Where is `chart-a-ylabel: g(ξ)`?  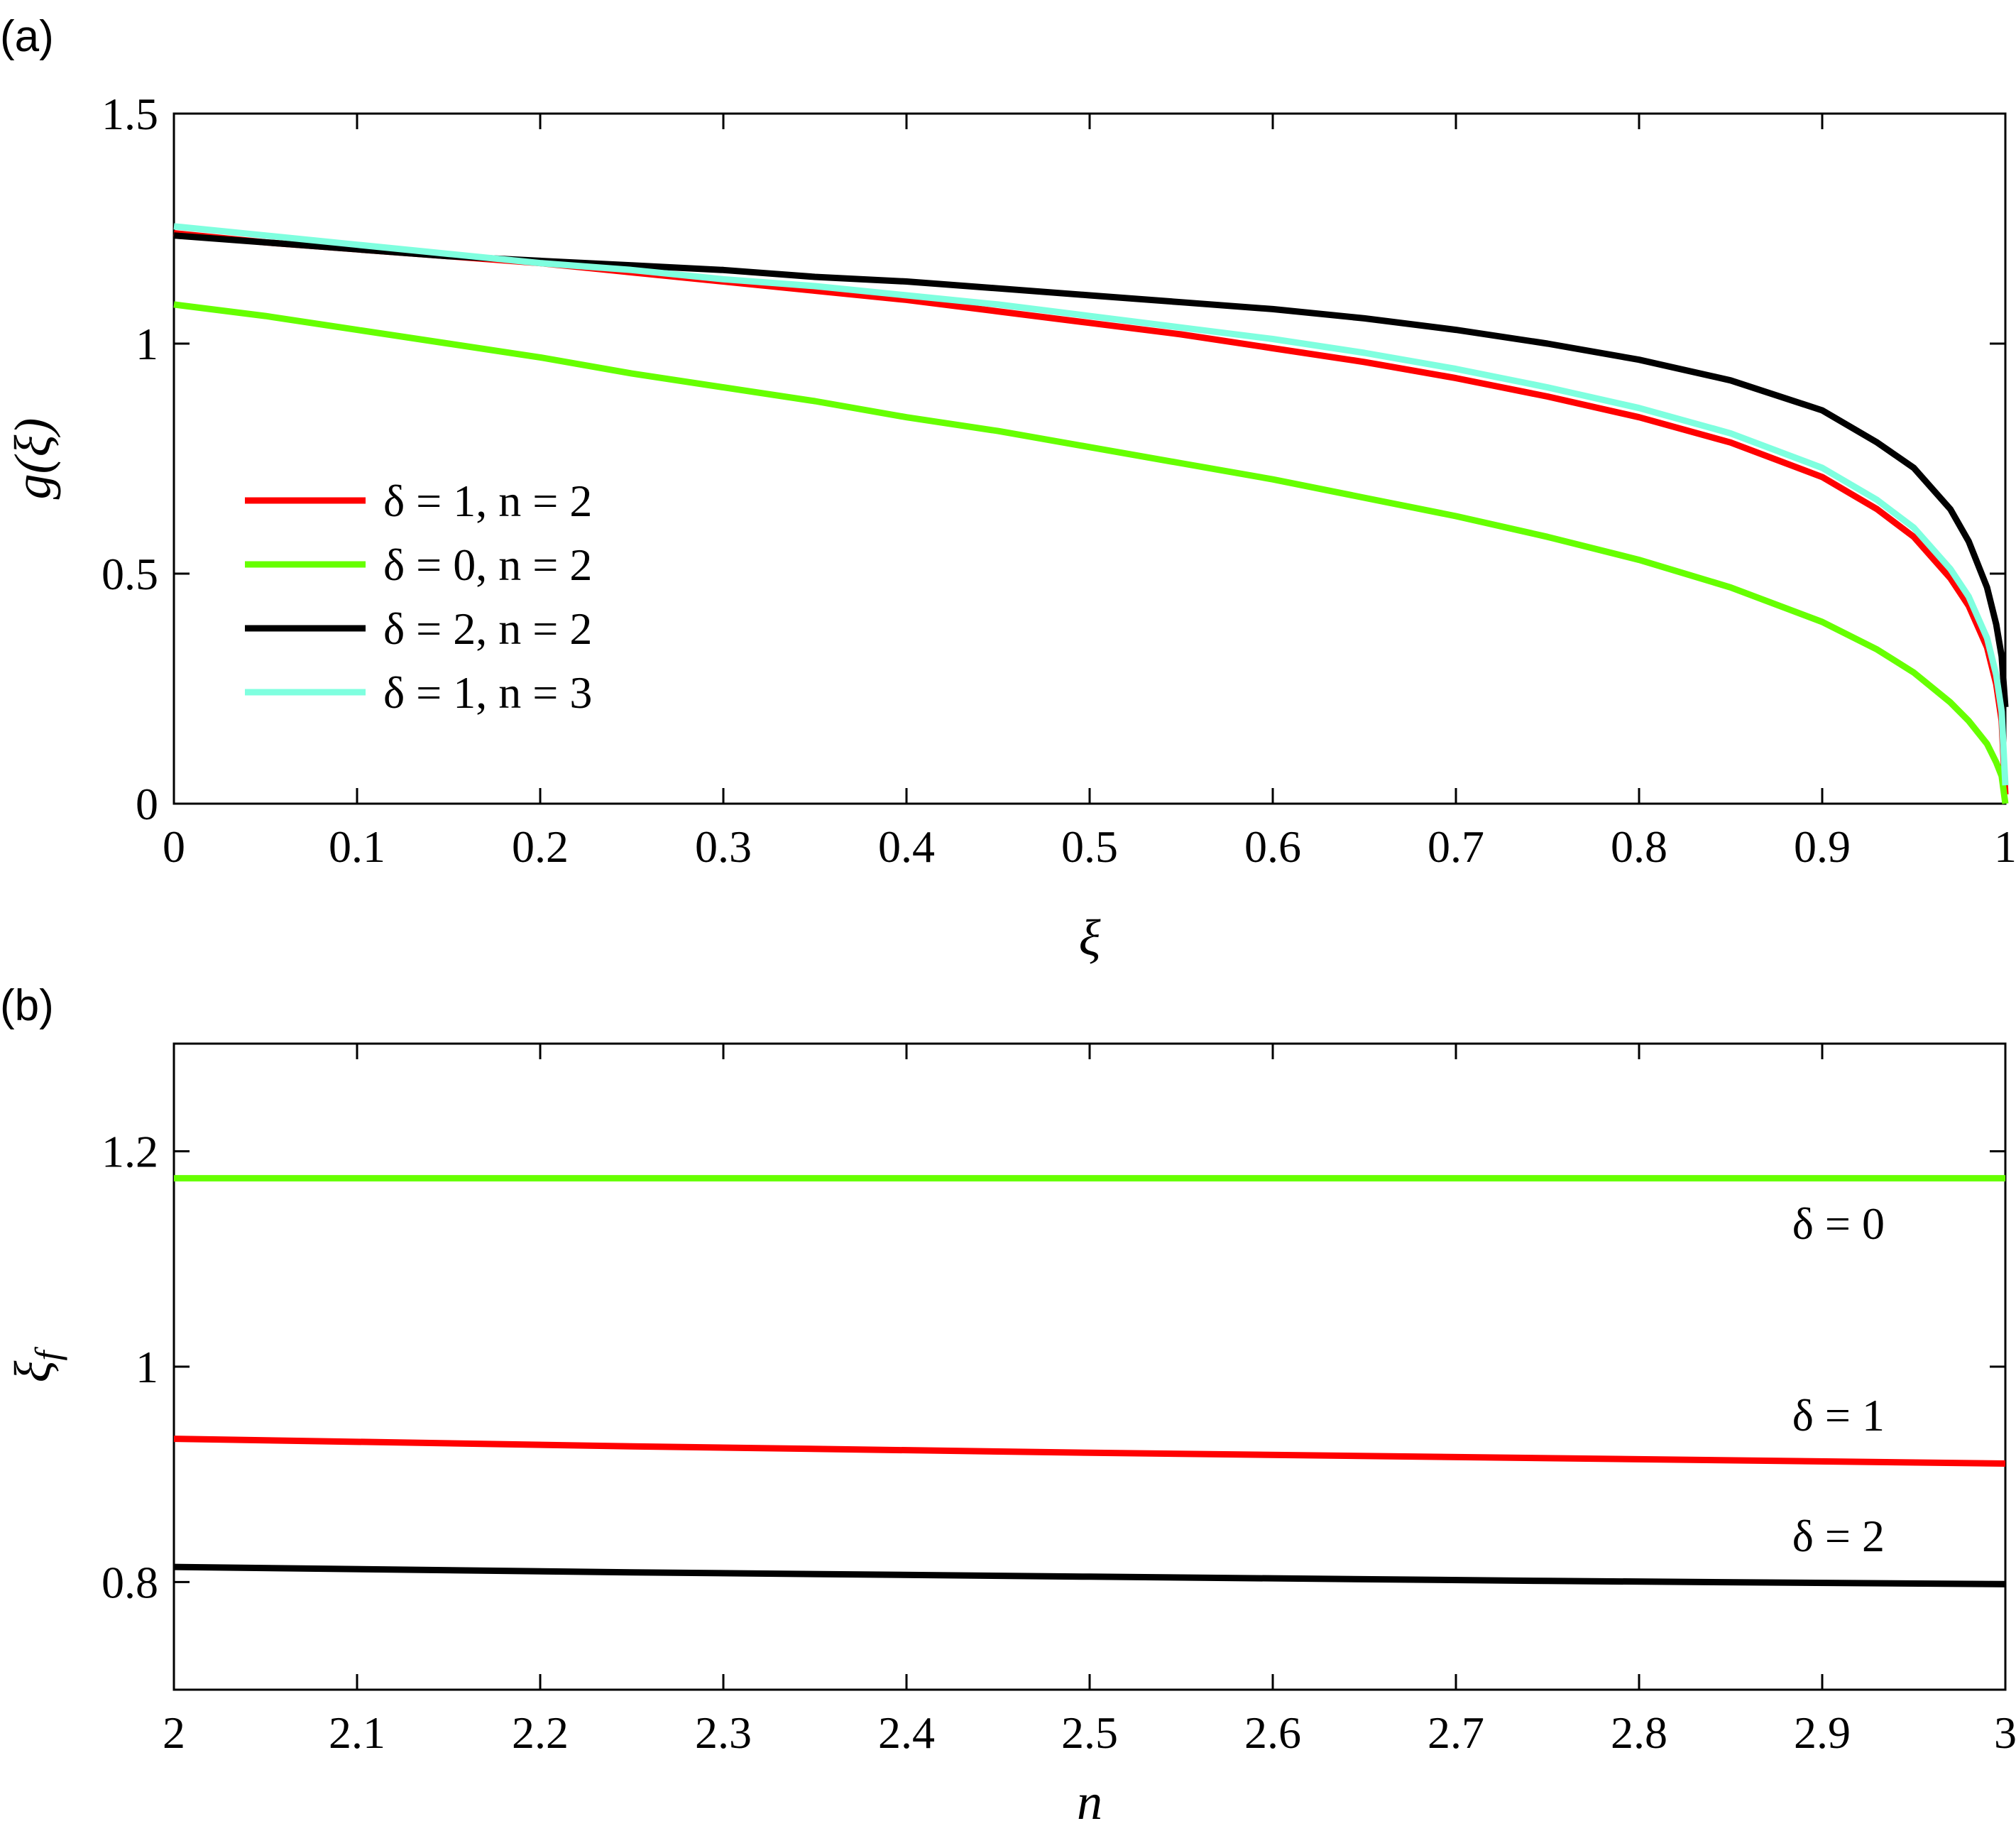 chart-a-ylabel: g(ξ) is located at coordinates (33, 459).